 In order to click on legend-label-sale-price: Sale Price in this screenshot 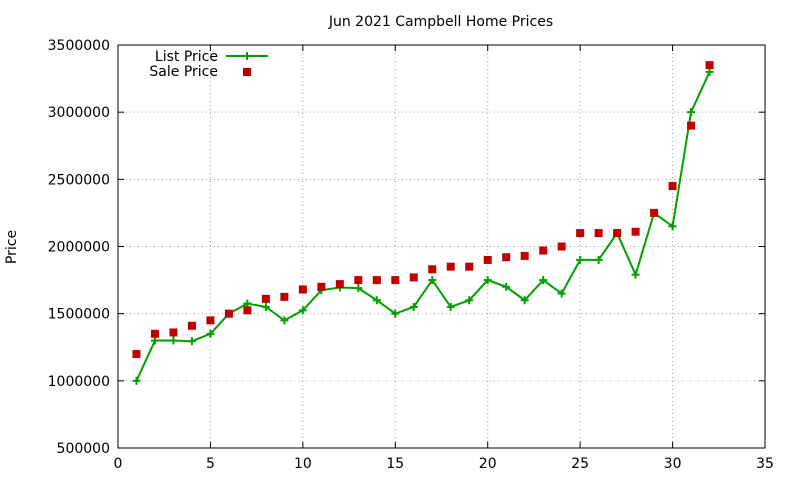, I will do `click(183, 72)`.